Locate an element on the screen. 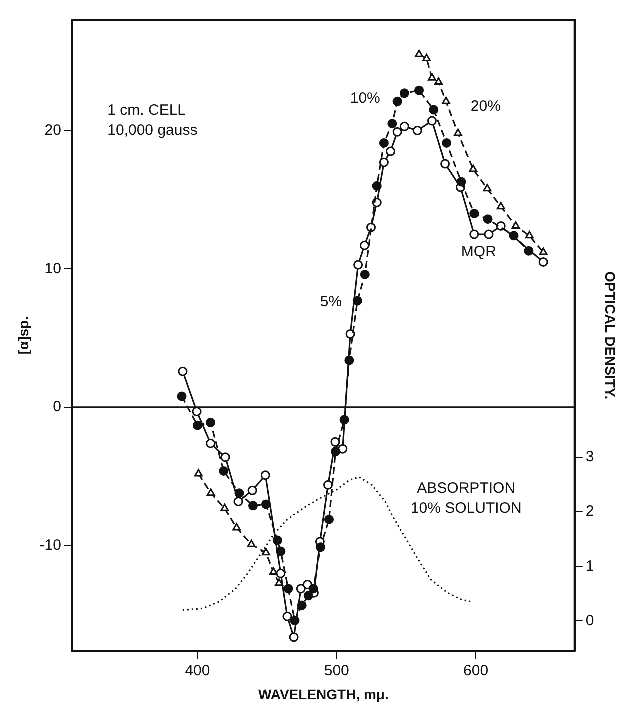 This screenshot has width=634, height=717. series-label: 20% is located at coordinates (485, 107).